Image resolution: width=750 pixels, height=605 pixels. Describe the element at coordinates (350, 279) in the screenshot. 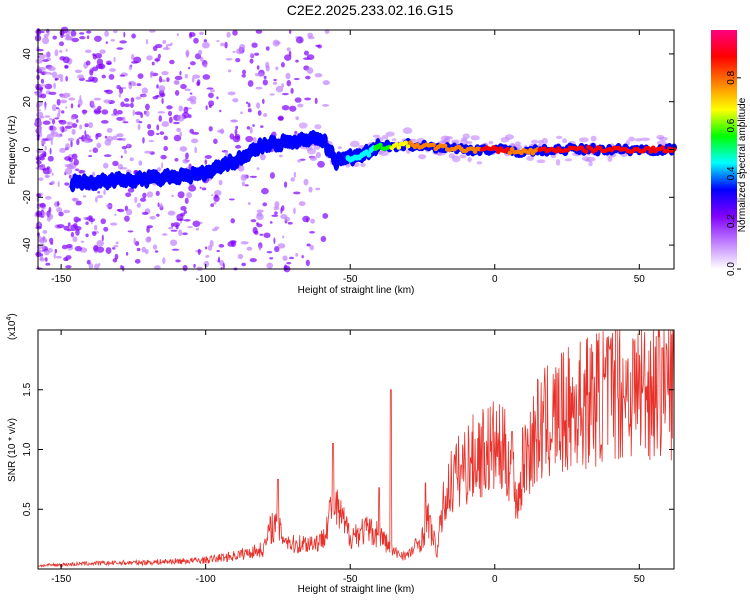

I see `spectrogram-x-tick-label: -50` at that location.